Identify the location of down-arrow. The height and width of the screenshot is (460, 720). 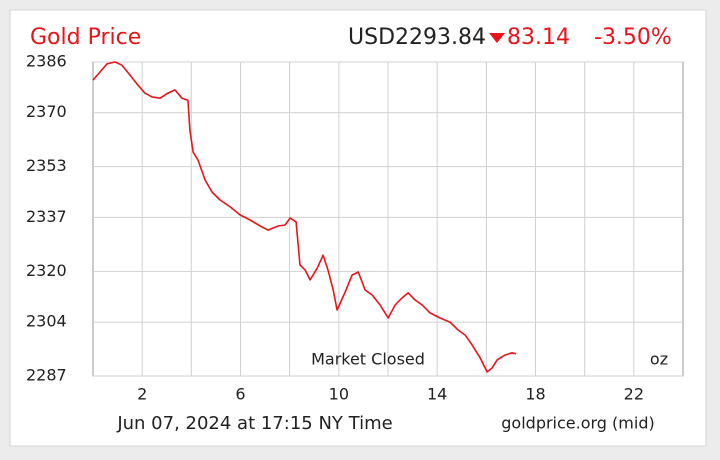
(497, 38).